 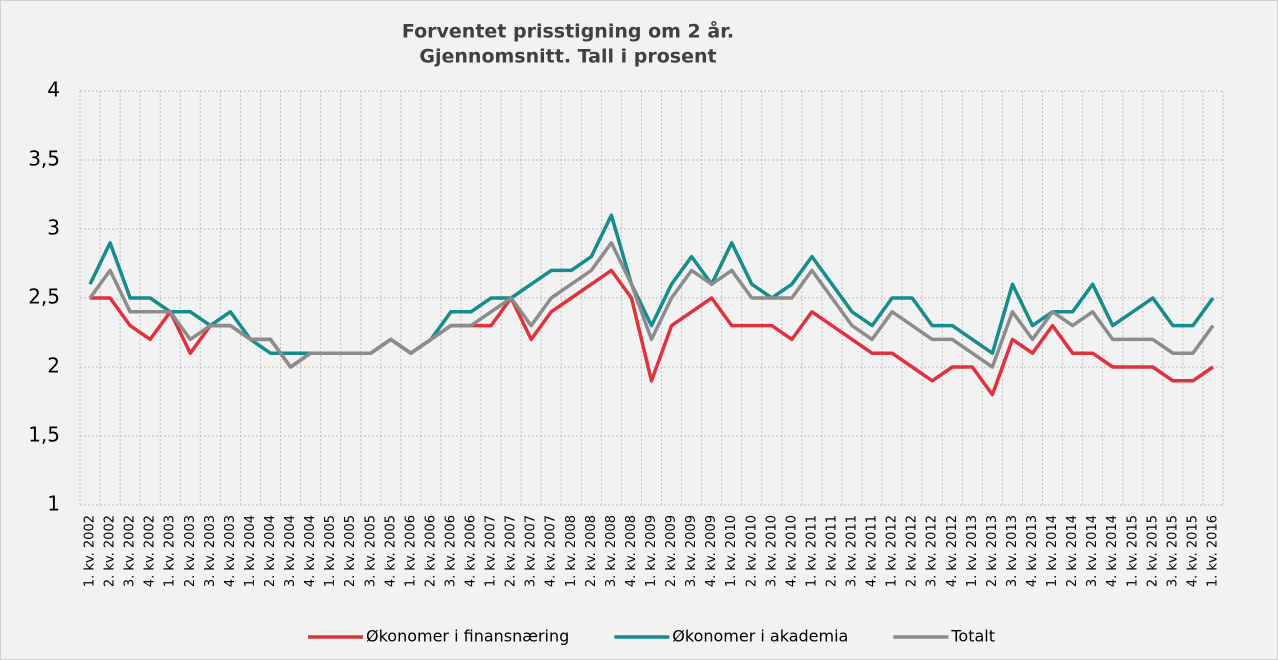 I want to click on x-tick-label: 1. kv. 2002, so click(x=90, y=551).